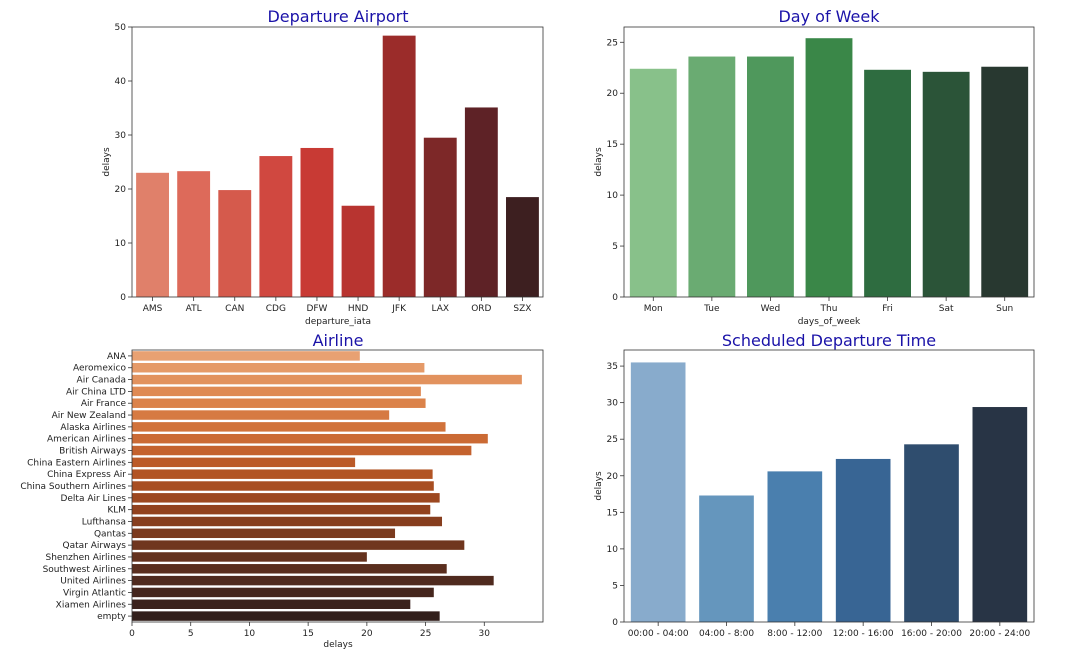 This screenshot has width=1080, height=662. What do you see at coordinates (121, 244) in the screenshot?
I see `y-tick-label: 10` at bounding box center [121, 244].